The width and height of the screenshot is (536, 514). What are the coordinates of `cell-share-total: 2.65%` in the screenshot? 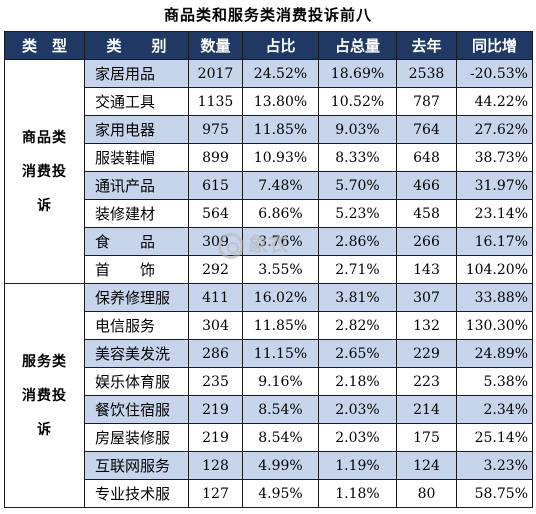 It's located at (357, 353).